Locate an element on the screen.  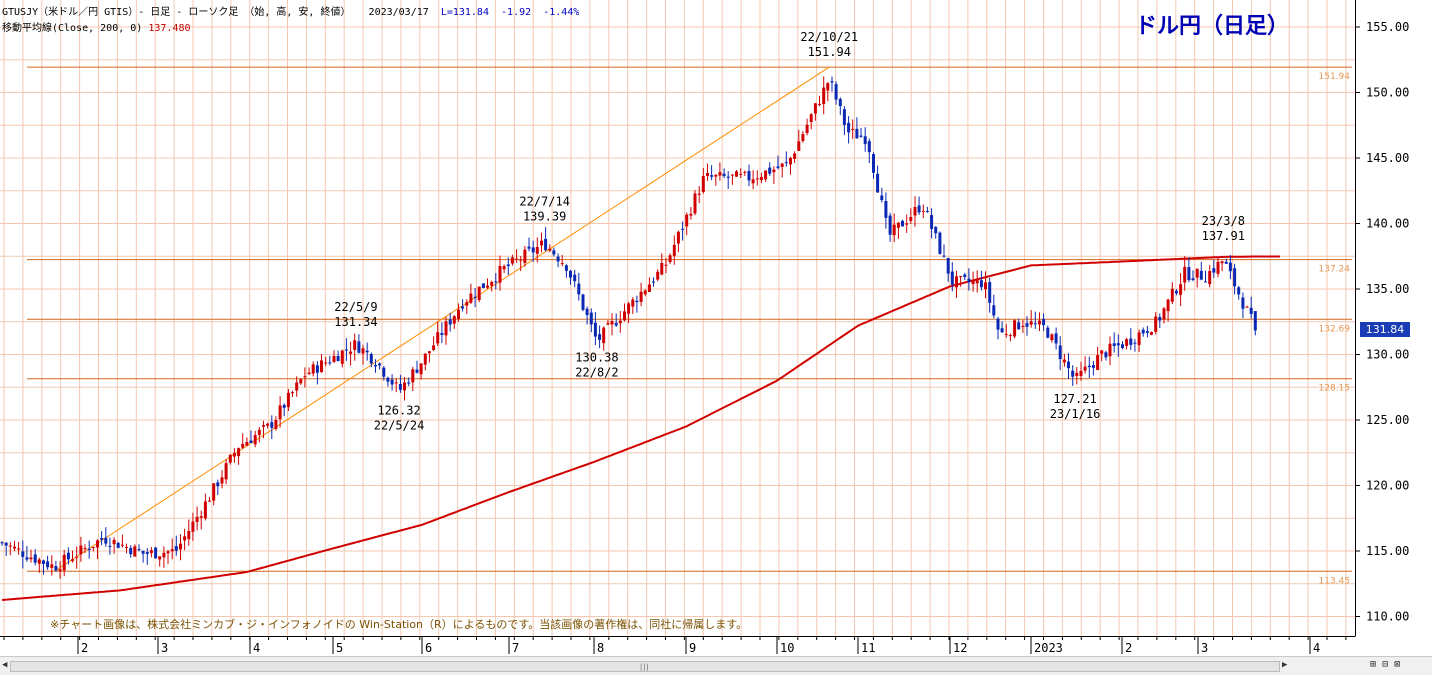
grip-icon: ||| is located at coordinates (644, 667).